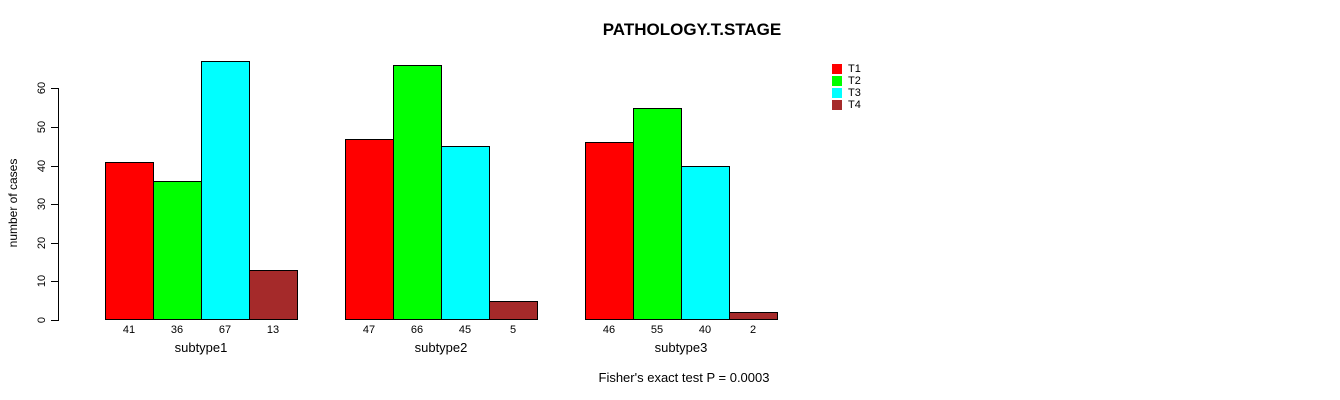 The height and width of the screenshot is (400, 1340). I want to click on y-tick-label: 20, so click(42, 243).